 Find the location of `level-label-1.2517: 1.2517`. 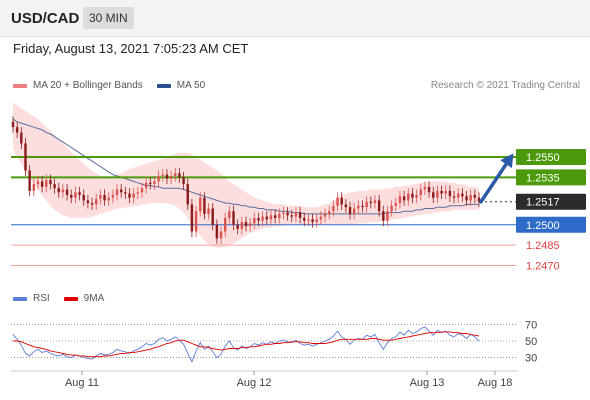

level-label-1.2517: 1.2517 is located at coordinates (543, 203).